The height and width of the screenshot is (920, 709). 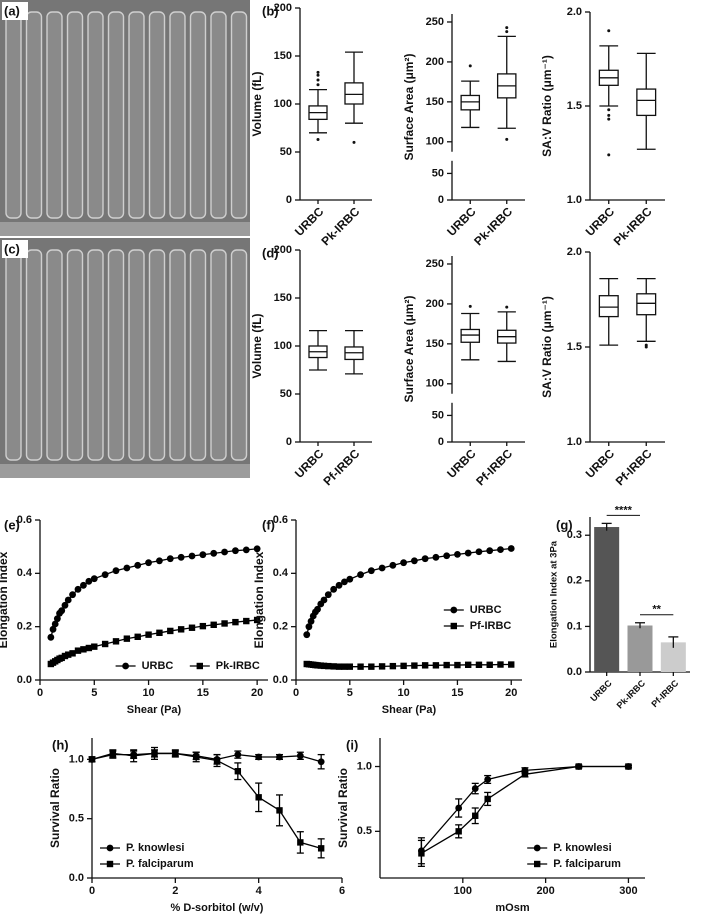 I want to click on x-axis-label: mOsm, so click(x=512, y=908).